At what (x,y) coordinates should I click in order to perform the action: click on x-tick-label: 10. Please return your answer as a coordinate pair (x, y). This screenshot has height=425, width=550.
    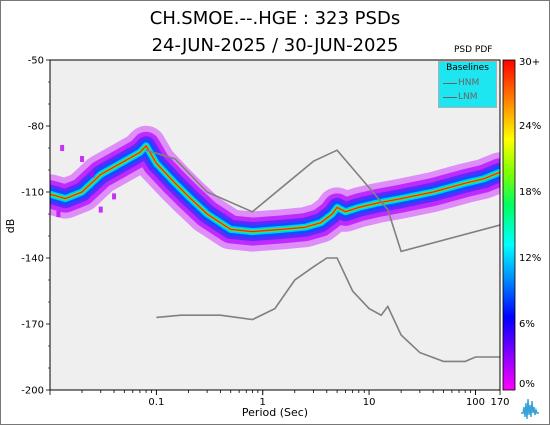
    Looking at the image, I should click on (369, 402).